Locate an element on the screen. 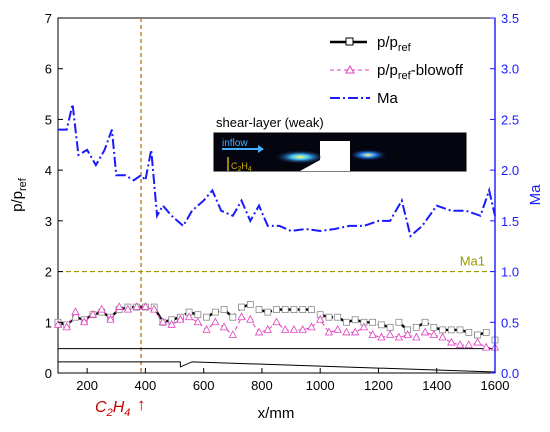 The height and width of the screenshot is (432, 550). inset-title: shear-layer (weak) is located at coordinates (270, 122).